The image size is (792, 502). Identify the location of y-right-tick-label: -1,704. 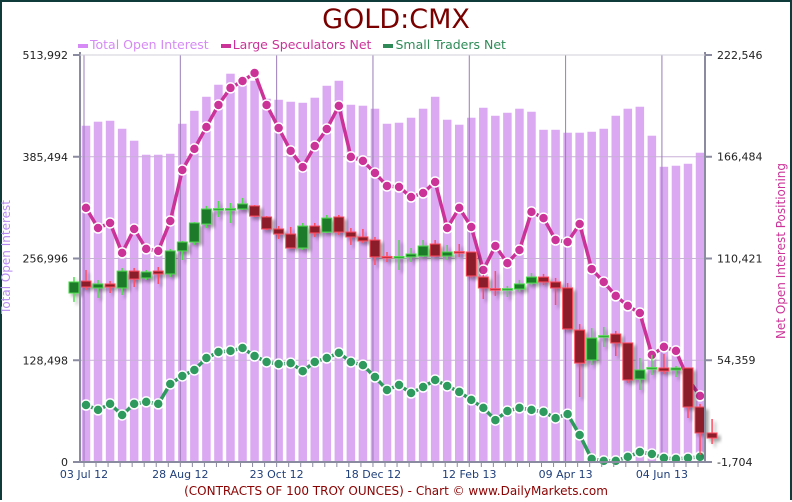
(734, 462).